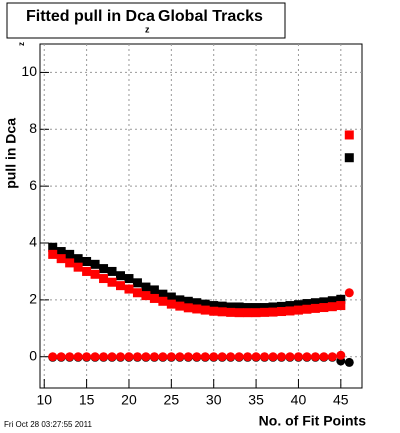 The image size is (400, 433). What do you see at coordinates (210, 16) in the screenshot?
I see `title-rest: Global Tracks` at bounding box center [210, 16].